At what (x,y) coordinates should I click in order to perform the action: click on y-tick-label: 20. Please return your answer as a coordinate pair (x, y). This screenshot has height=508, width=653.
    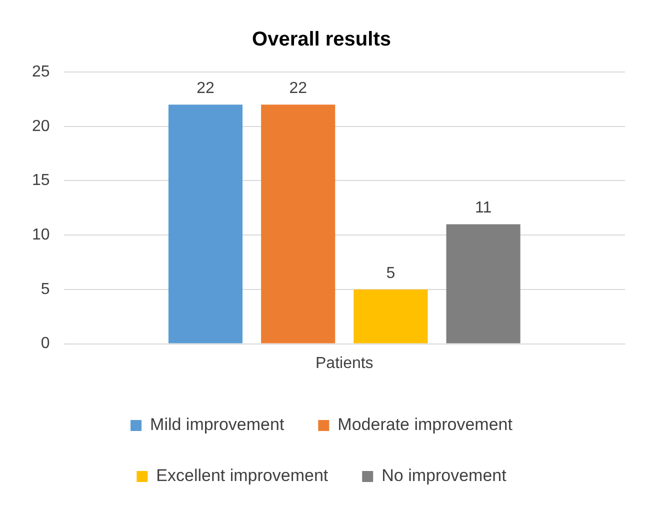
    Looking at the image, I should click on (41, 126).